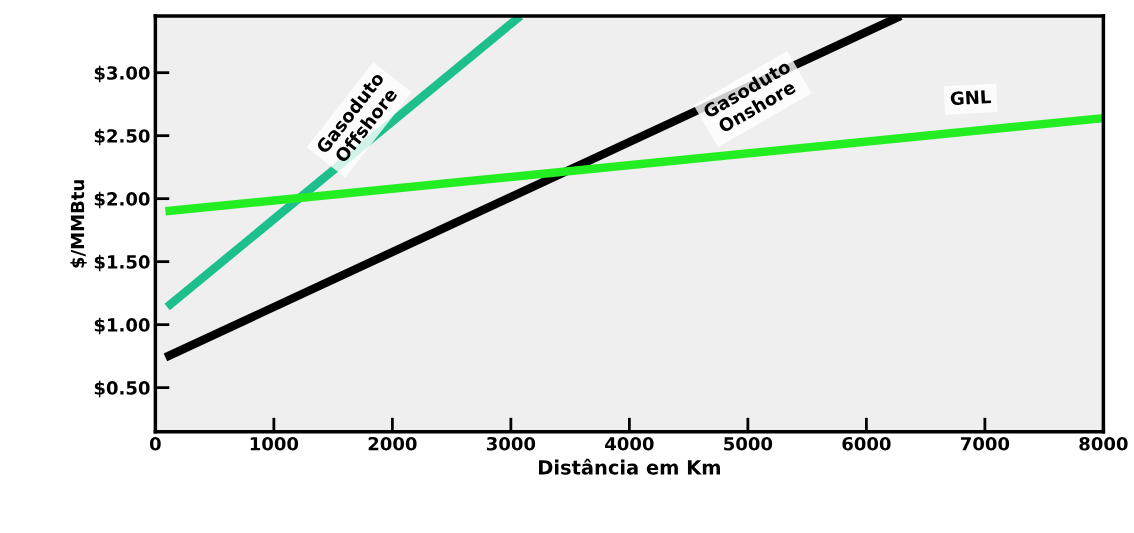 This screenshot has width=1134, height=533. I want to click on x-tick-label: 2000, so click(392, 443).